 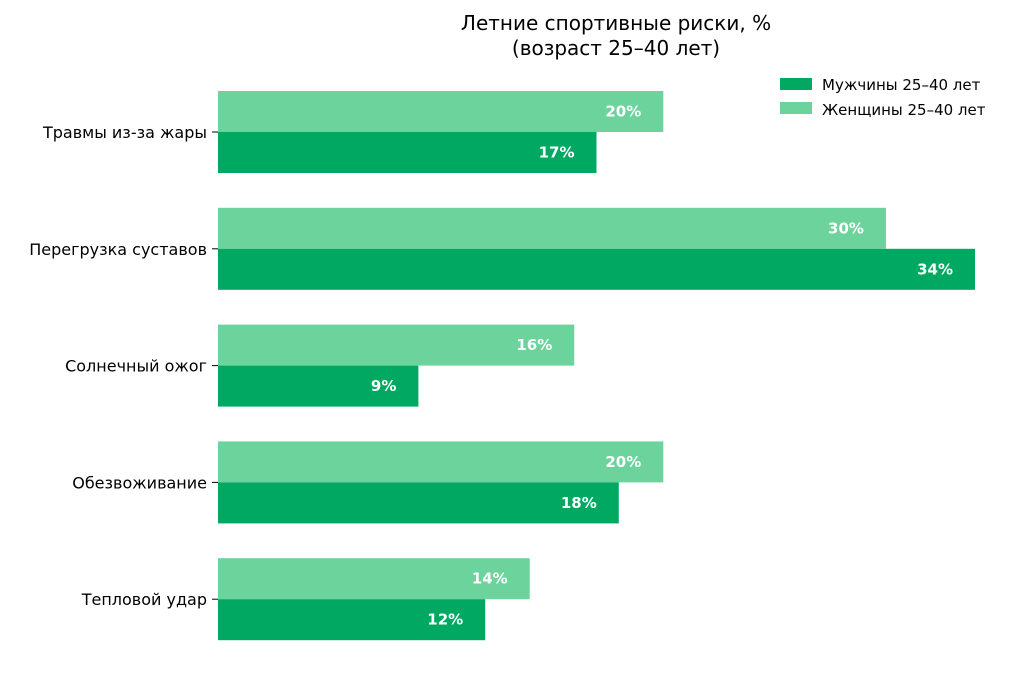 I want to click on value-label-men-4: 12%, so click(x=445, y=620).